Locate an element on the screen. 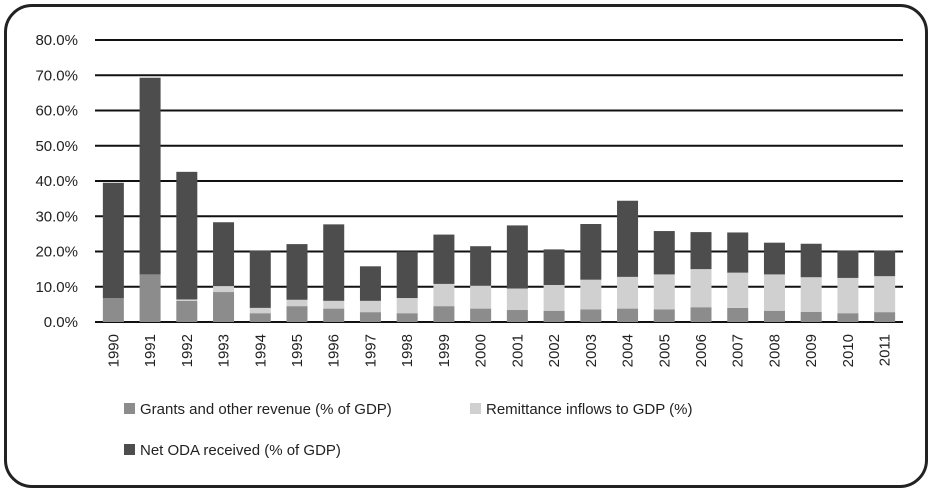  bar-segment-grants-1998 is located at coordinates (407, 317).